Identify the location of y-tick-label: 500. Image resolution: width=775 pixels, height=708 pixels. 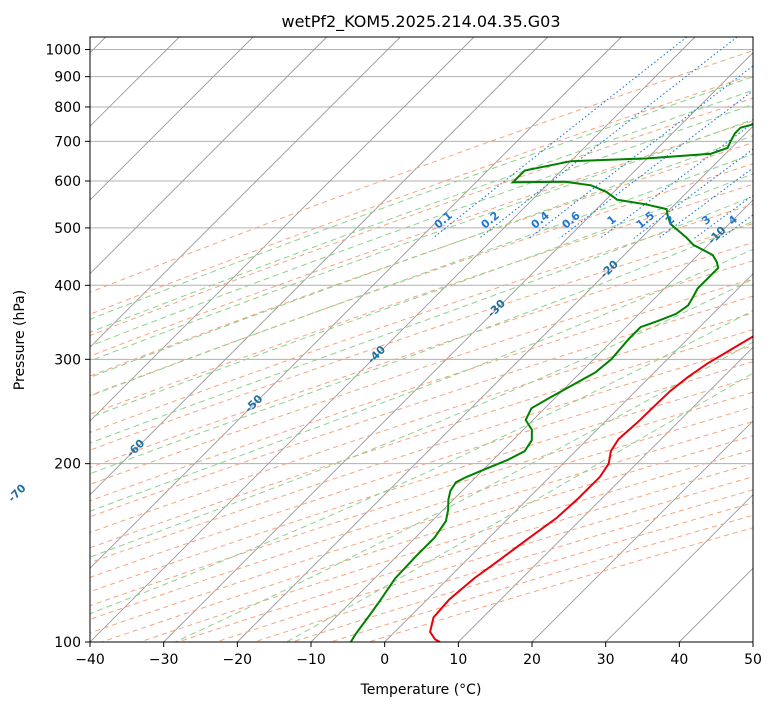
(67, 229).